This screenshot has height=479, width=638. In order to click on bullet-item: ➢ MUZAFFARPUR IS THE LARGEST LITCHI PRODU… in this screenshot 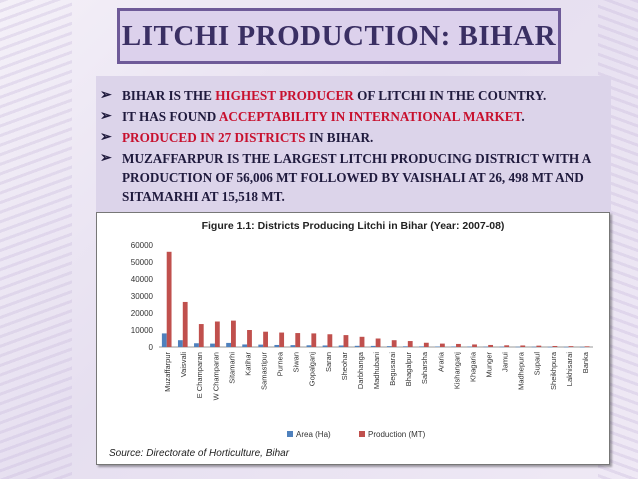, I will do `click(355, 177)`.